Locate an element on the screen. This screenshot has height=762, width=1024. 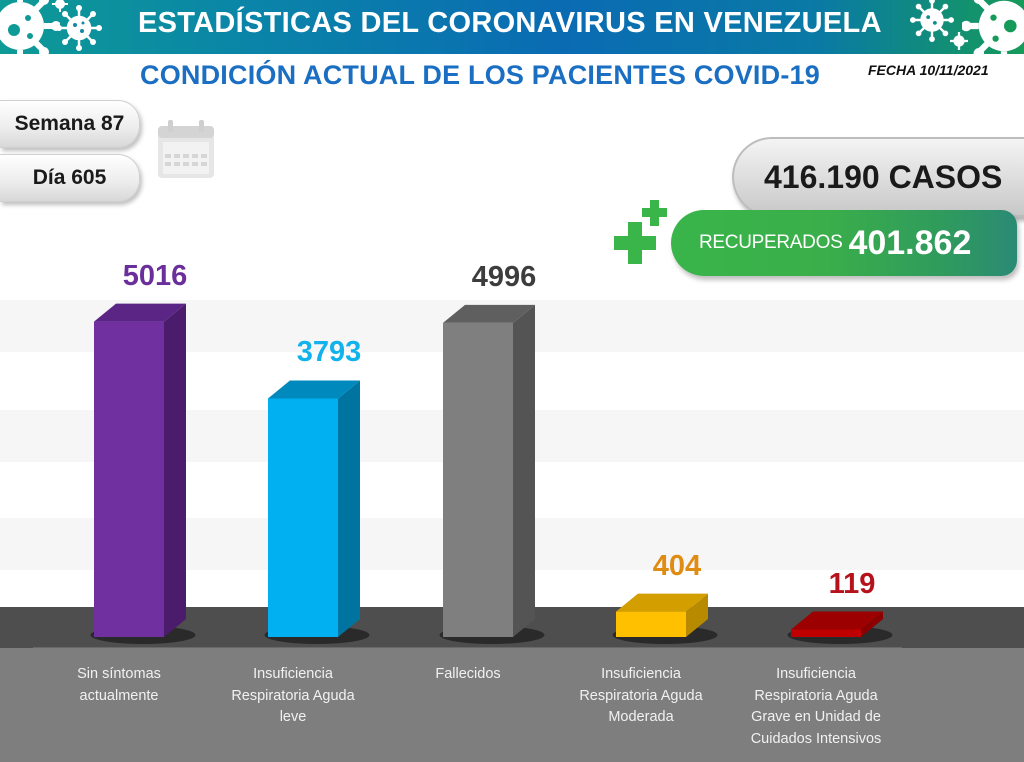
calendar-icon is located at coordinates (186, 149).